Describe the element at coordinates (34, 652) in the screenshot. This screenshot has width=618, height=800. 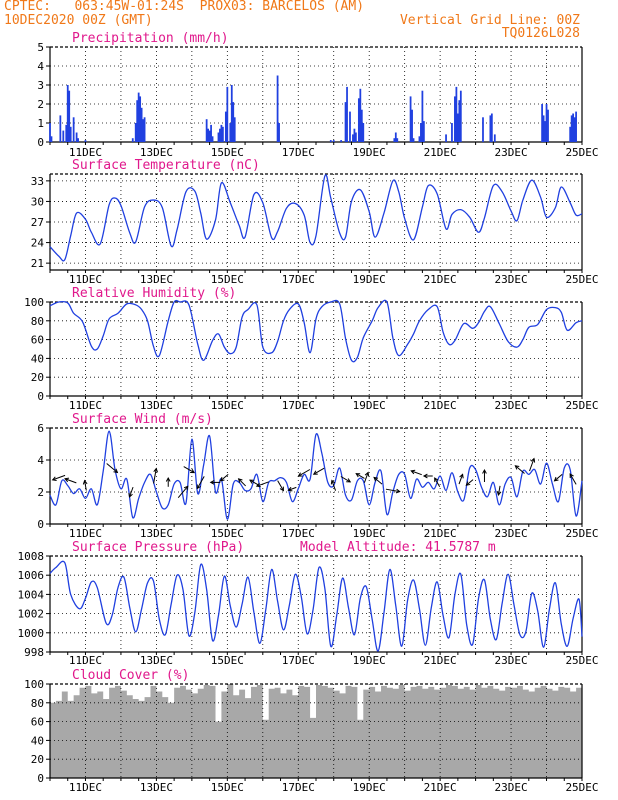
I see `y-tick-label: 998` at that location.